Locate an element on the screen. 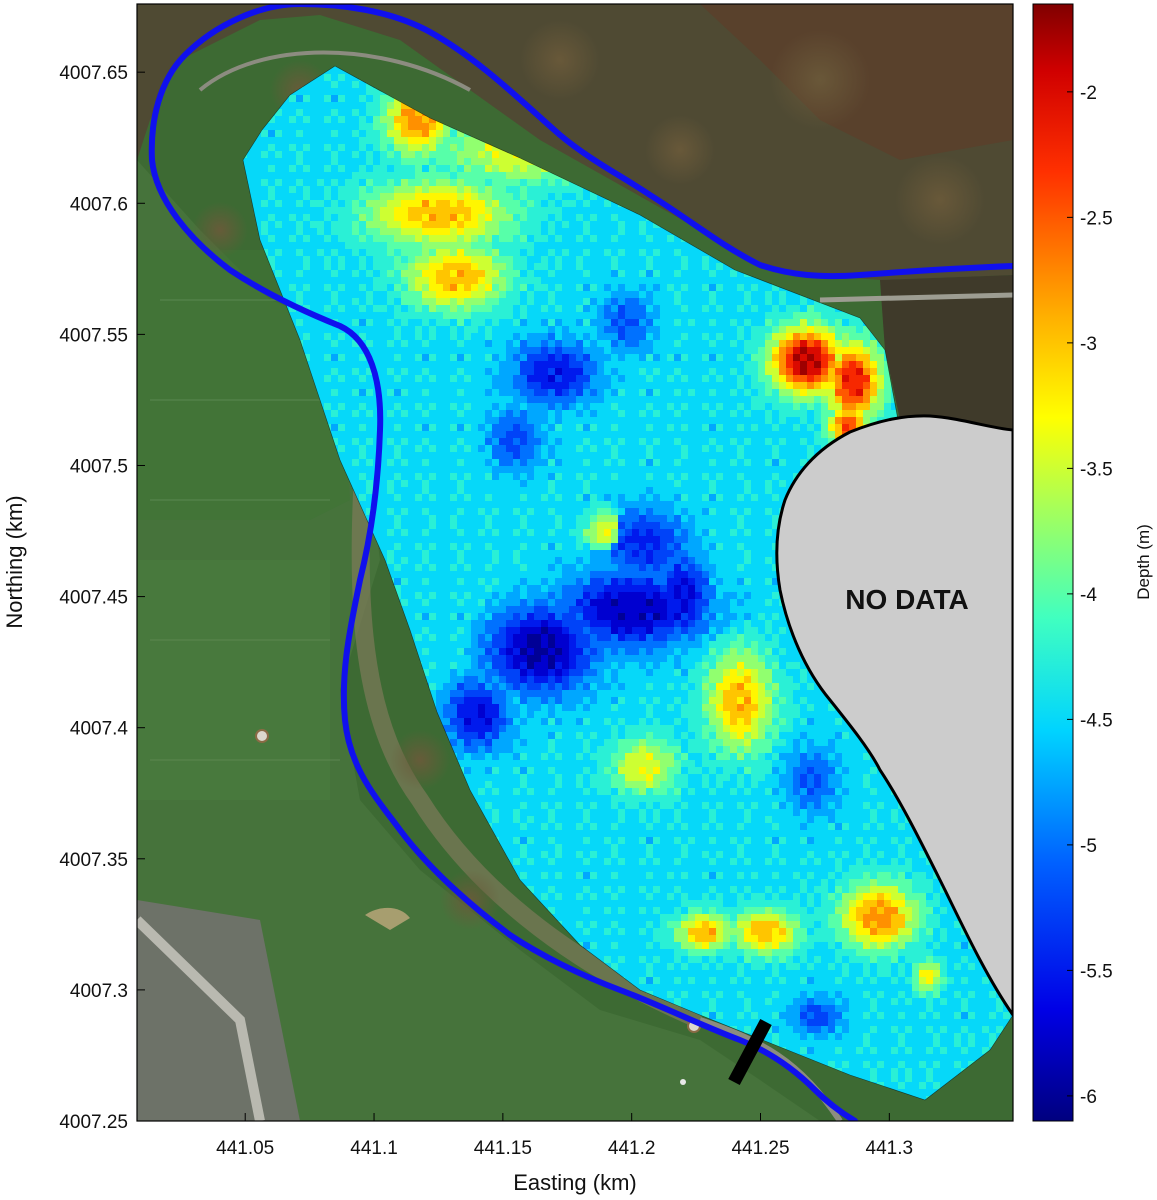  y-tick-label: 4007.25 is located at coordinates (93, 1122).